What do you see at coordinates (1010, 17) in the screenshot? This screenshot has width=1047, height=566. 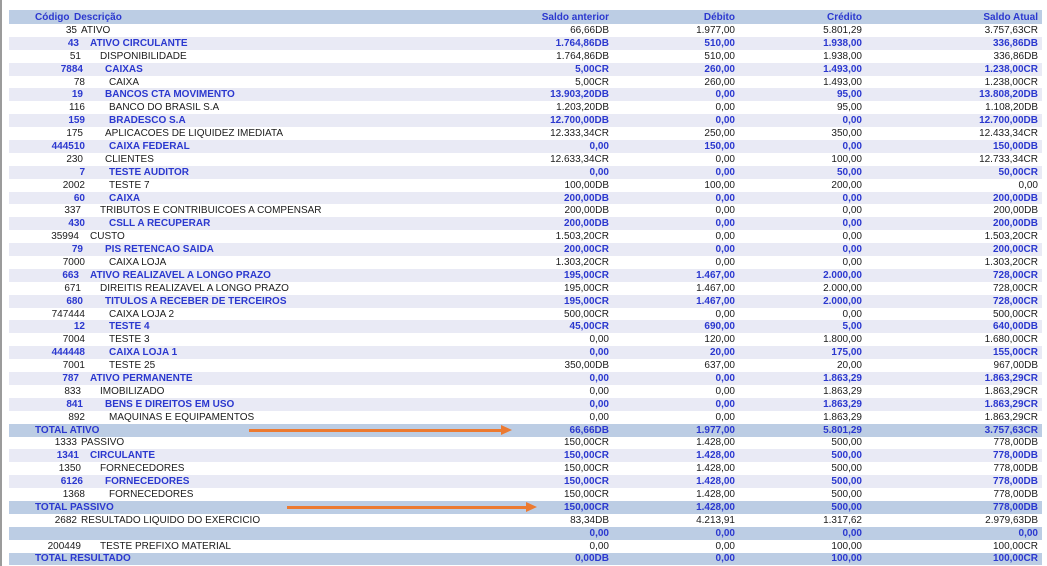 I see `column-header-saldo-atual: Saldo Atual` at bounding box center [1010, 17].